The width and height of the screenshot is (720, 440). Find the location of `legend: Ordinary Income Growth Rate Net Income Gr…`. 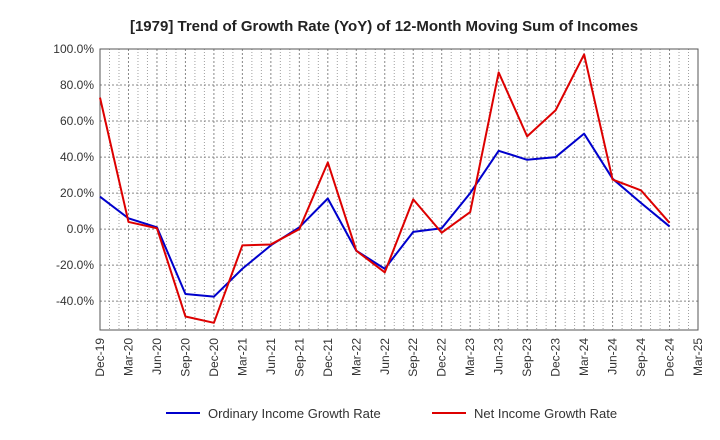

legend: Ordinary Income Growth Rate Net Income Gr… is located at coordinates (391, 413).